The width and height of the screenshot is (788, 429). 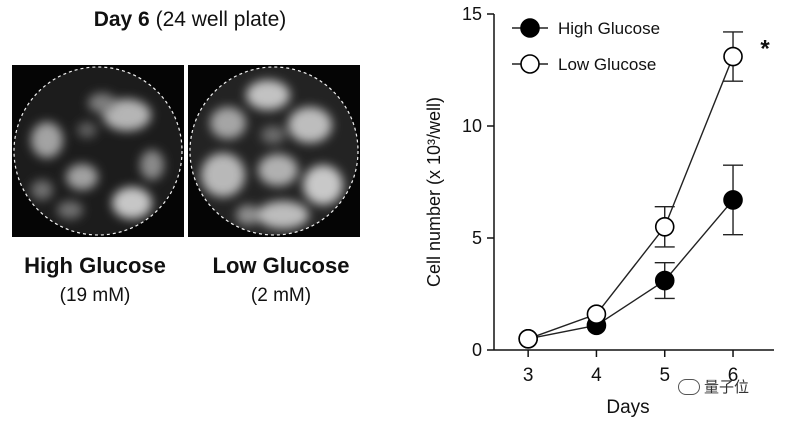 What do you see at coordinates (609, 28) in the screenshot?
I see `legend-label: High Glucose` at bounding box center [609, 28].